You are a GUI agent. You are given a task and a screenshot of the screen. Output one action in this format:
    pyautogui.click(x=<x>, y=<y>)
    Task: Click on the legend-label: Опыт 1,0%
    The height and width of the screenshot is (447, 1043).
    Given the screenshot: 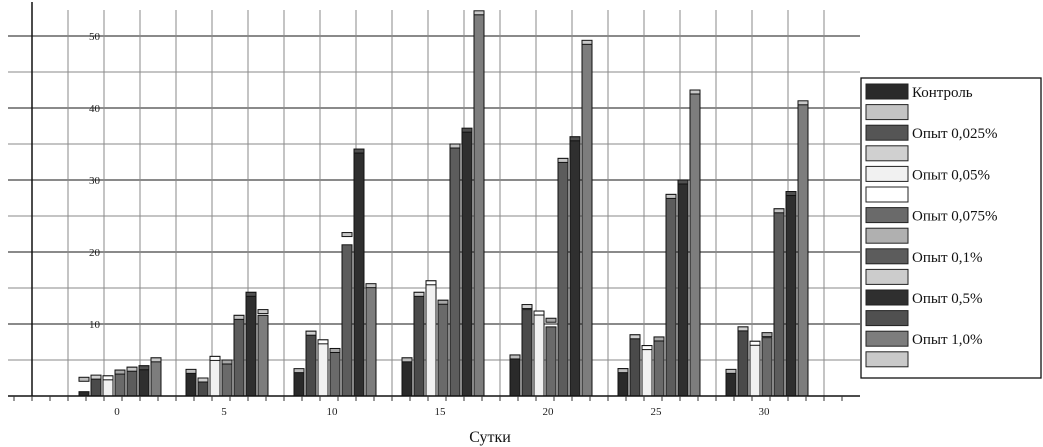 What is the action you would take?
    pyautogui.click(x=947, y=340)
    